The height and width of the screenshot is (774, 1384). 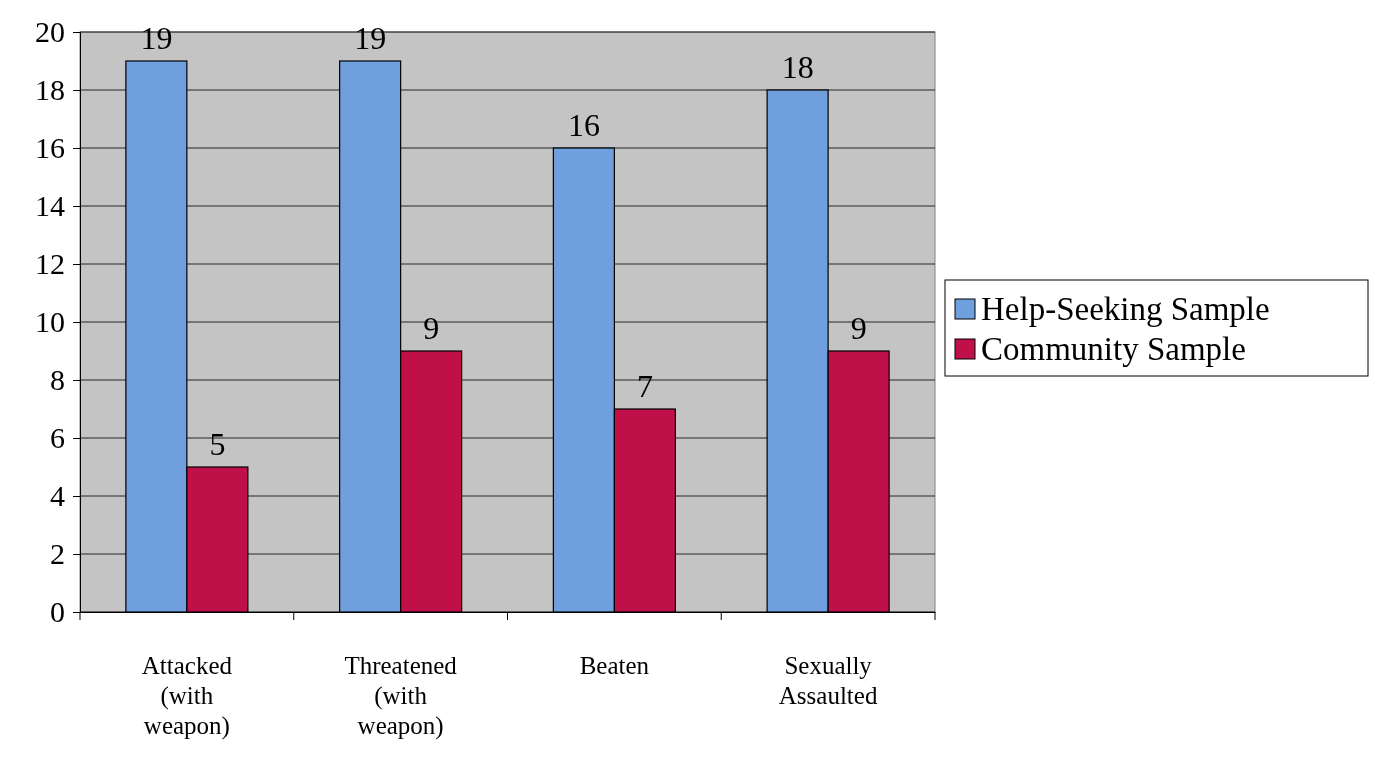 What do you see at coordinates (50, 148) in the screenshot?
I see `y-tick-label: 16` at bounding box center [50, 148].